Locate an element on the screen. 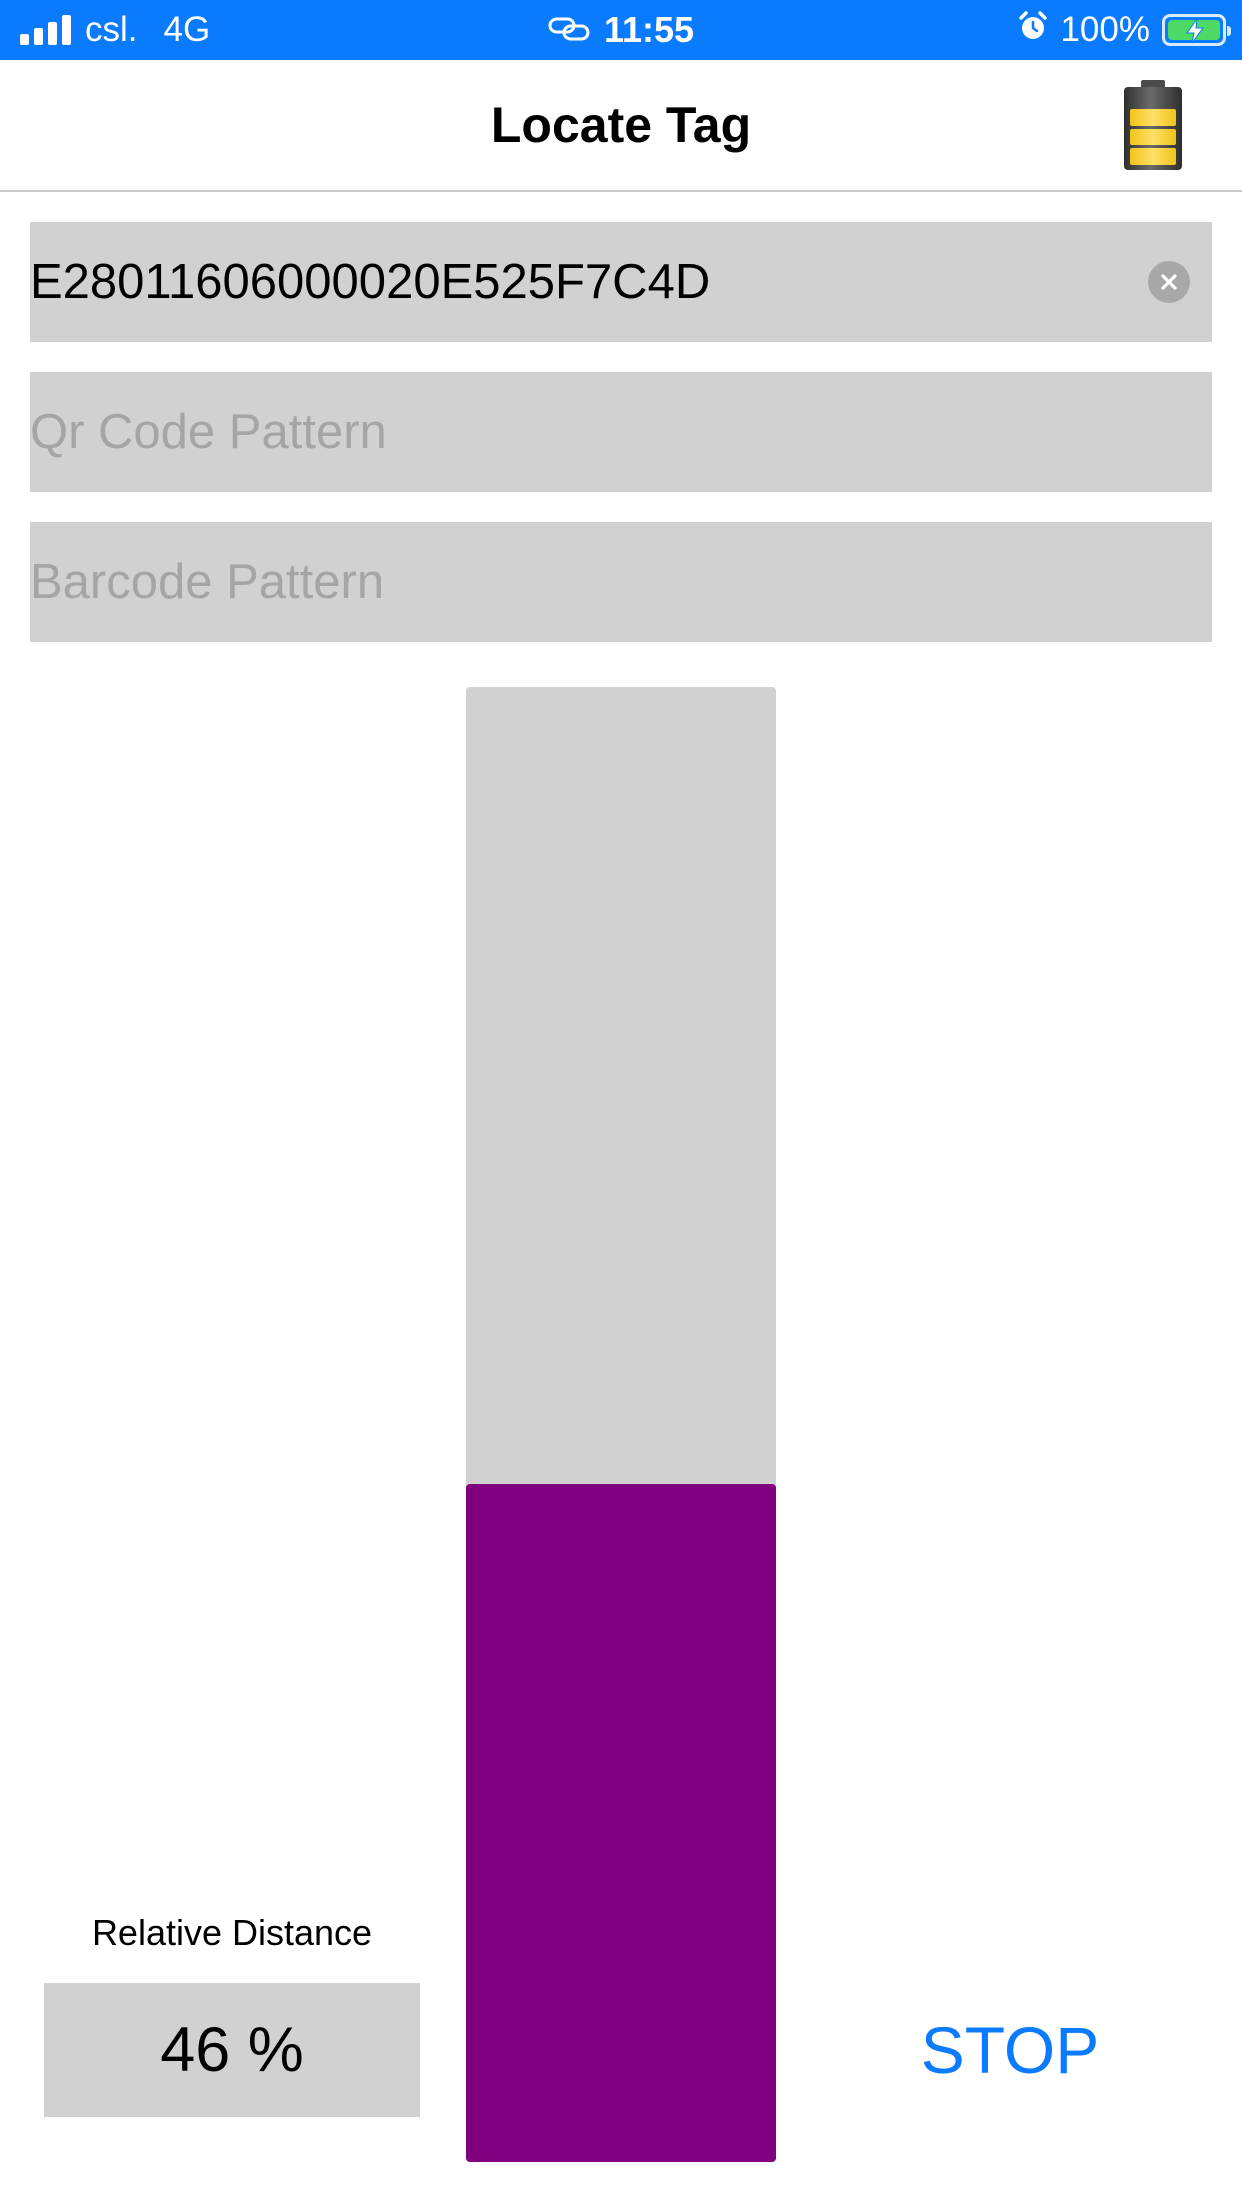  link-icon is located at coordinates (569, 30).